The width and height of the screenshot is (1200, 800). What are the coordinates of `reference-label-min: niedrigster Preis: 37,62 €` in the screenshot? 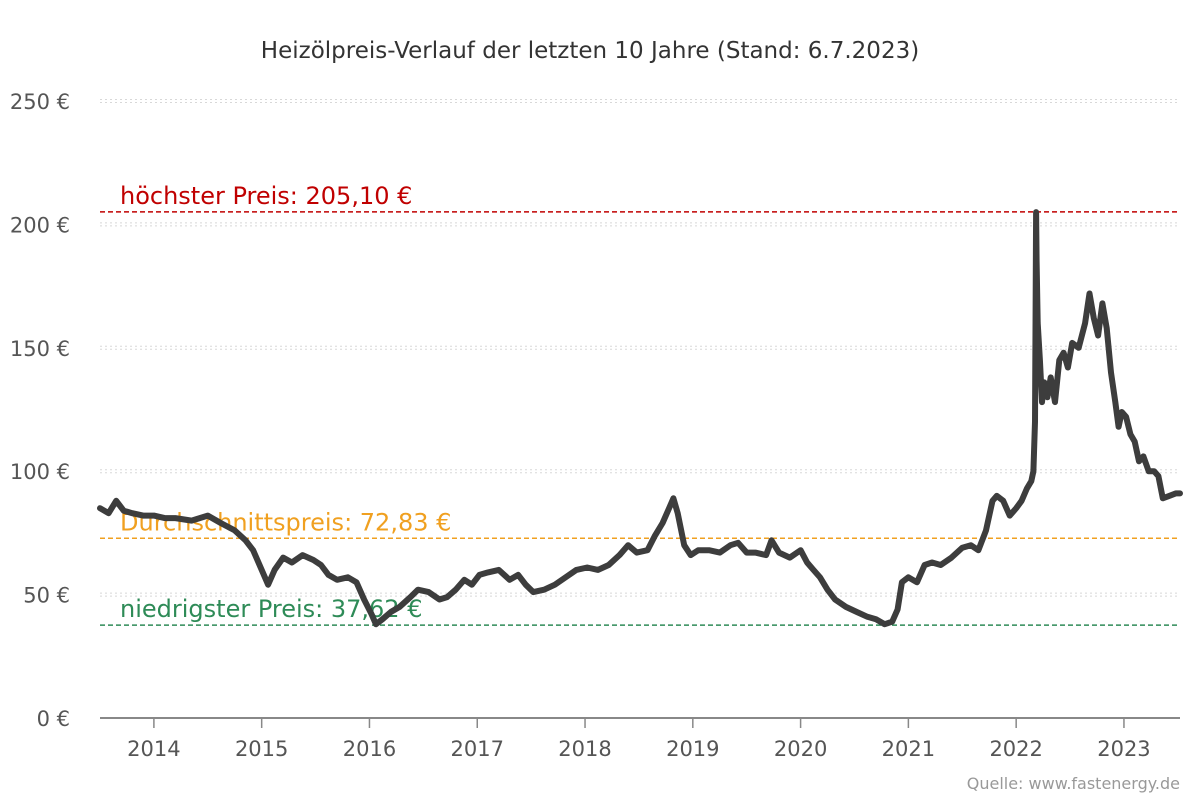 It's located at (271, 609).